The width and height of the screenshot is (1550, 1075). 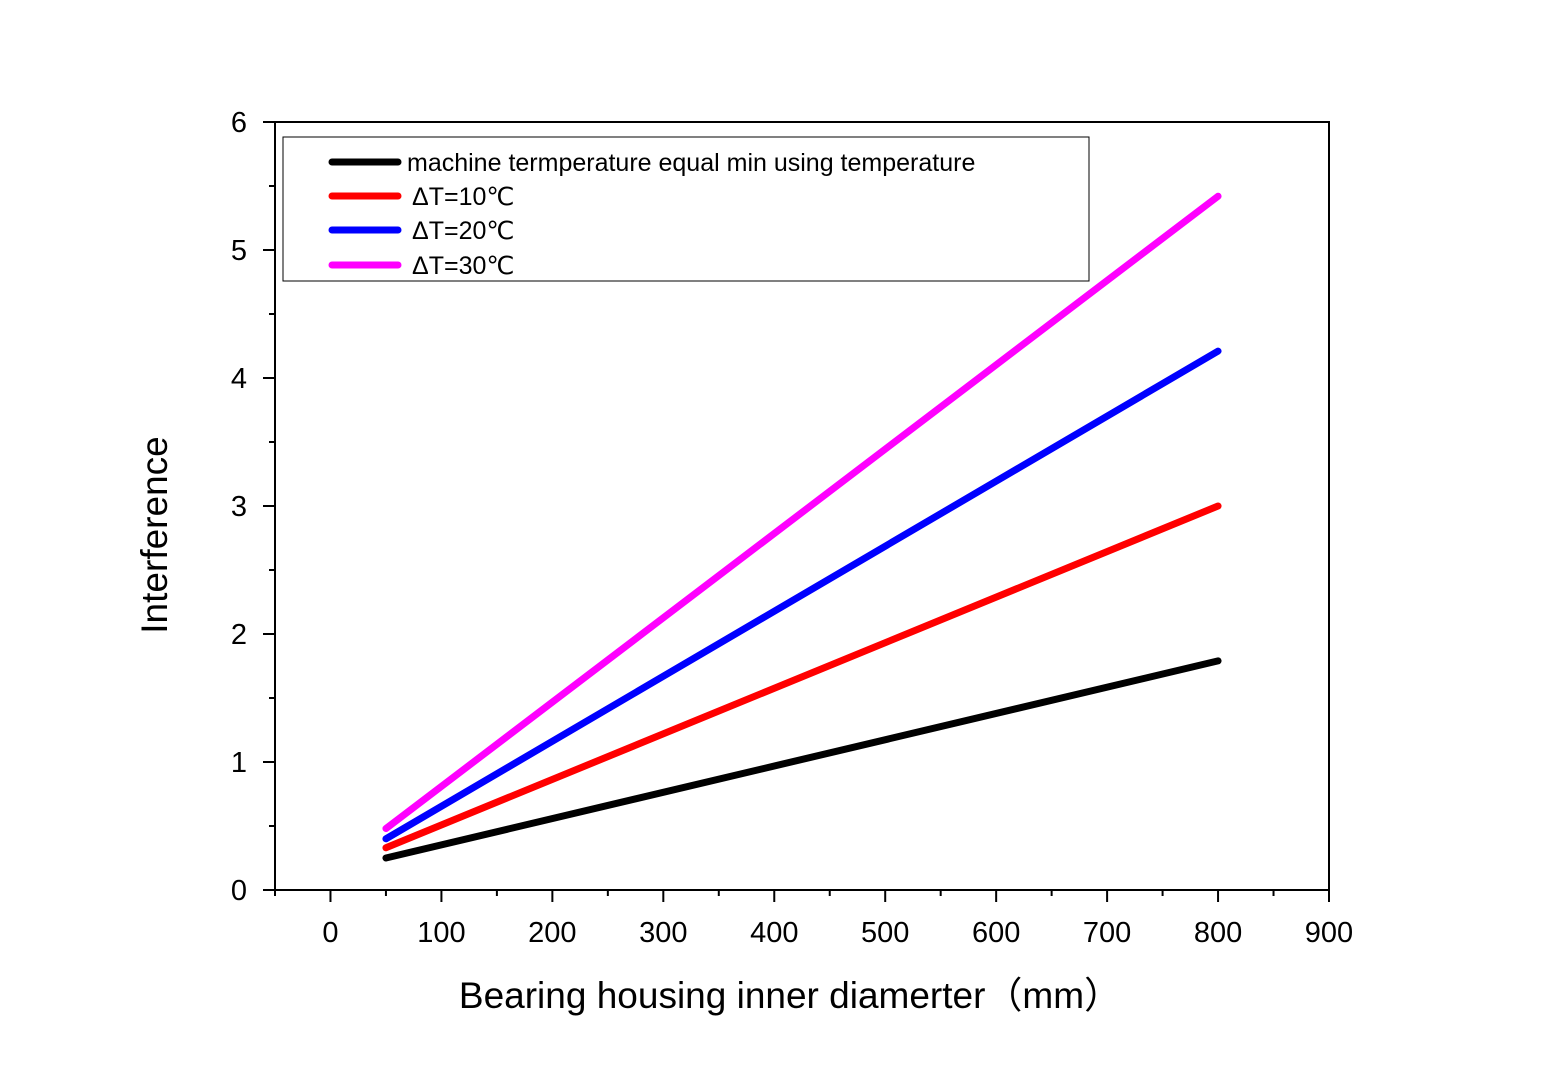 I want to click on x-tick-label: 100, so click(x=441, y=933).